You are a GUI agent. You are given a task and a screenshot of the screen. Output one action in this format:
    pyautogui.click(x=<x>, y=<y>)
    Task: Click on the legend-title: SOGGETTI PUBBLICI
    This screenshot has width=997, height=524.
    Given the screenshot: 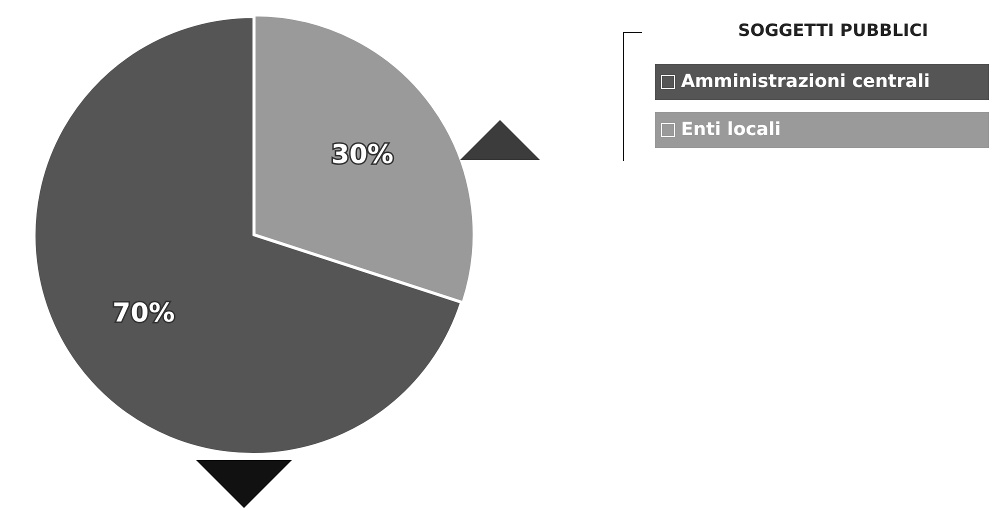 What is the action you would take?
    pyautogui.click(x=833, y=31)
    